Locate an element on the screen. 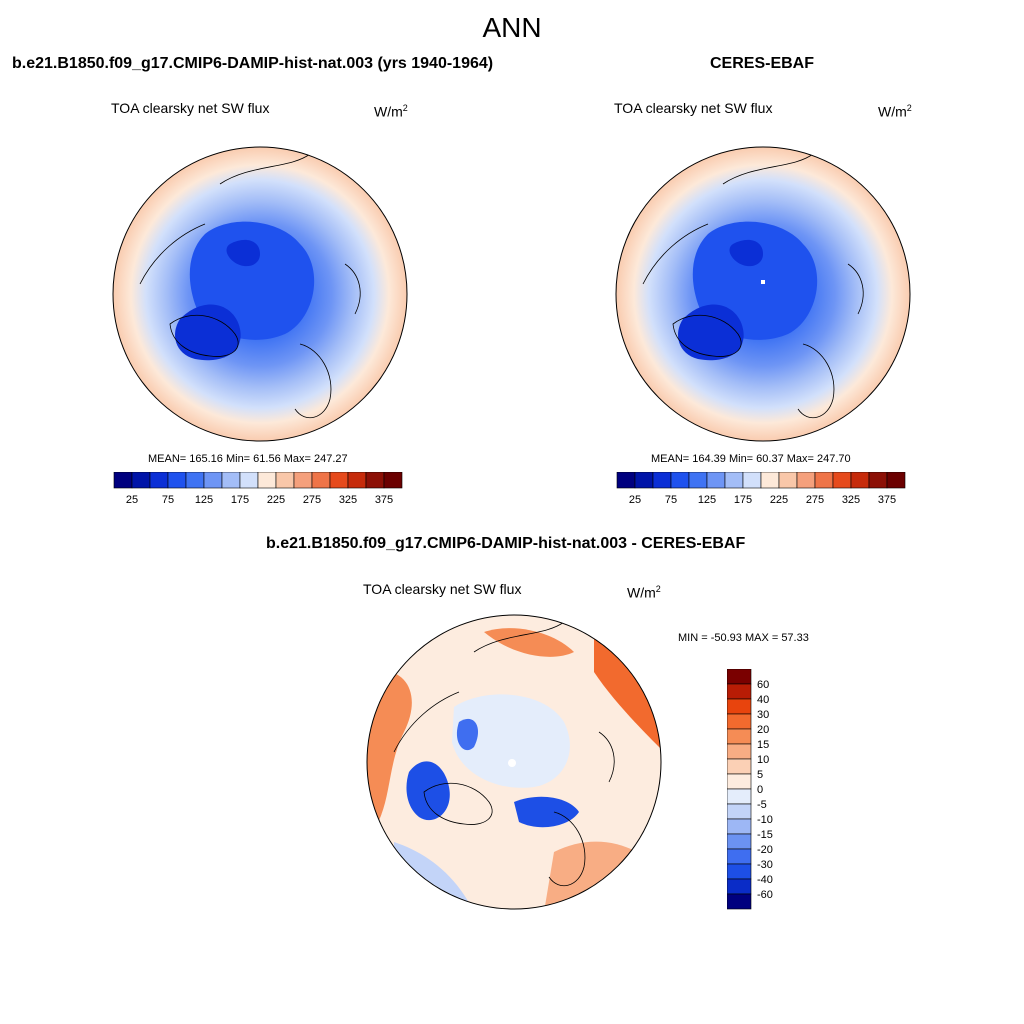 The image size is (1024, 1024). model-colorbar-tick-label: 375 is located at coordinates (384, 500).